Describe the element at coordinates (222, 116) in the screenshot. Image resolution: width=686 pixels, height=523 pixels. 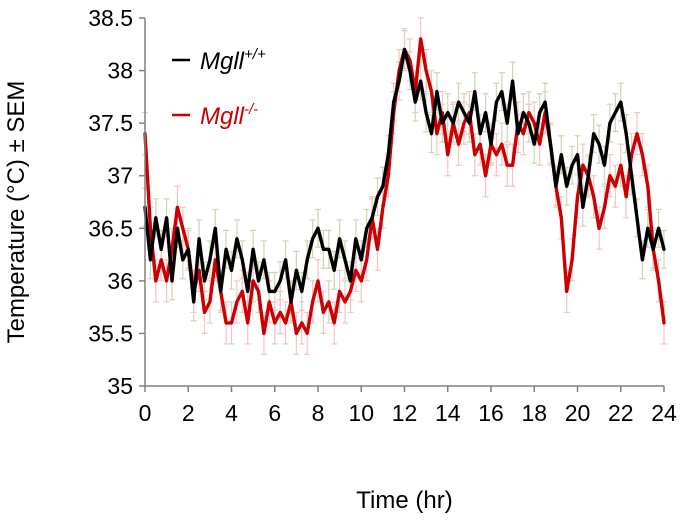
I see `legend-label-knockout-base: Mgll` at that location.